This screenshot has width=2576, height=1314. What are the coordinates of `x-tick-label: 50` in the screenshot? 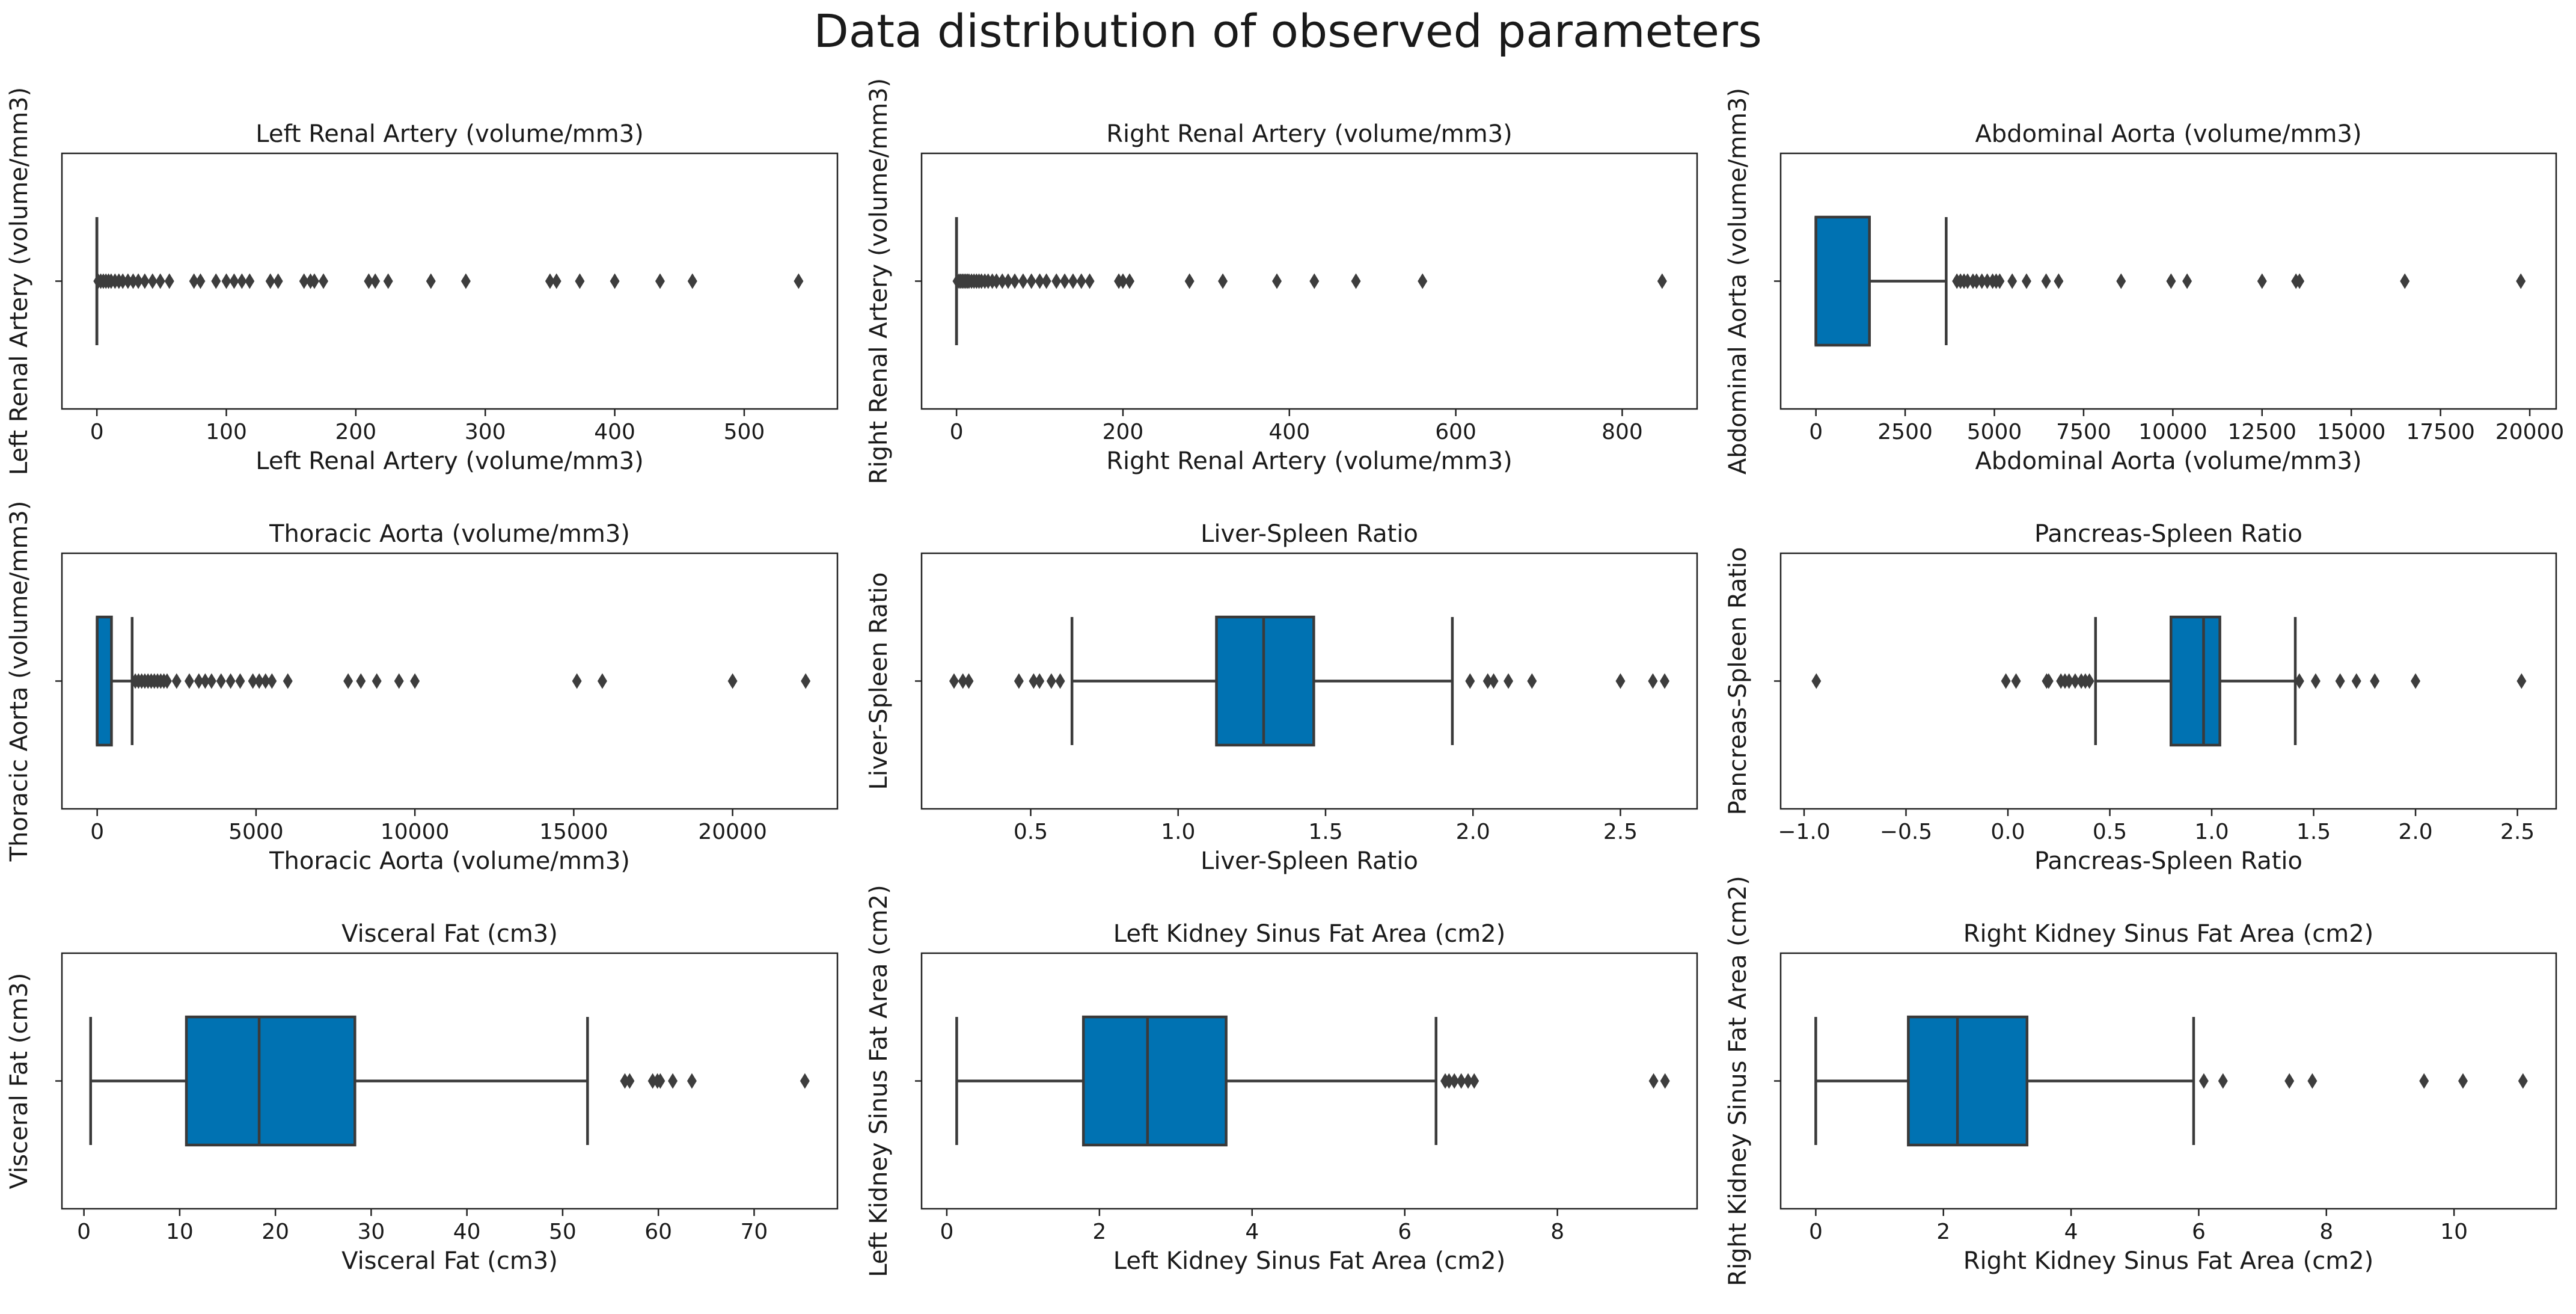 It's located at (563, 1232).